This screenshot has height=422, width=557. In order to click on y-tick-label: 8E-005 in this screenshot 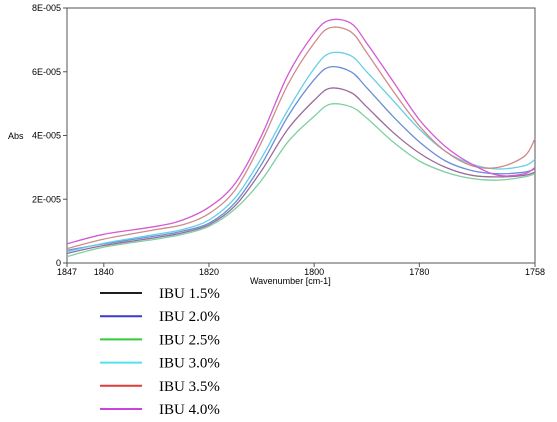, I will do `click(46, 8)`.